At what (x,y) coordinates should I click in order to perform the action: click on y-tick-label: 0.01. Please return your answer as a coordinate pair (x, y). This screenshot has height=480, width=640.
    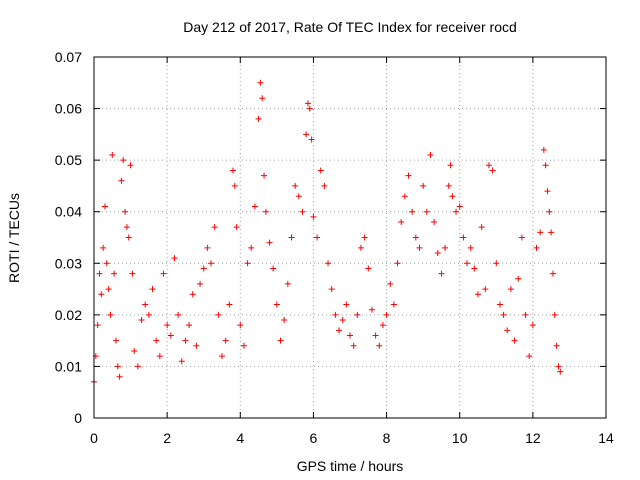
    Looking at the image, I should click on (68, 366).